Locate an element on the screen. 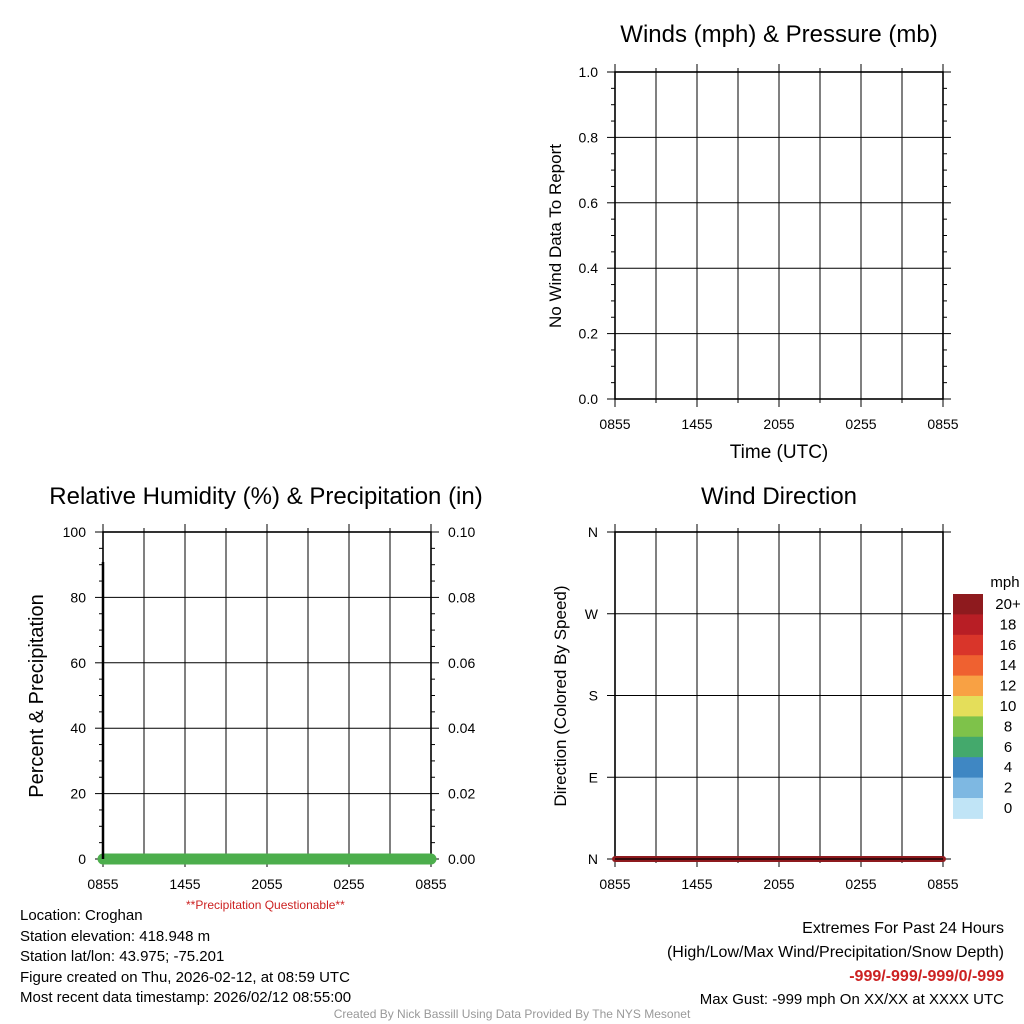 This screenshot has width=1024, height=1024. precip-questionable-note: **Precipitation Questionable** is located at coordinates (265, 905).